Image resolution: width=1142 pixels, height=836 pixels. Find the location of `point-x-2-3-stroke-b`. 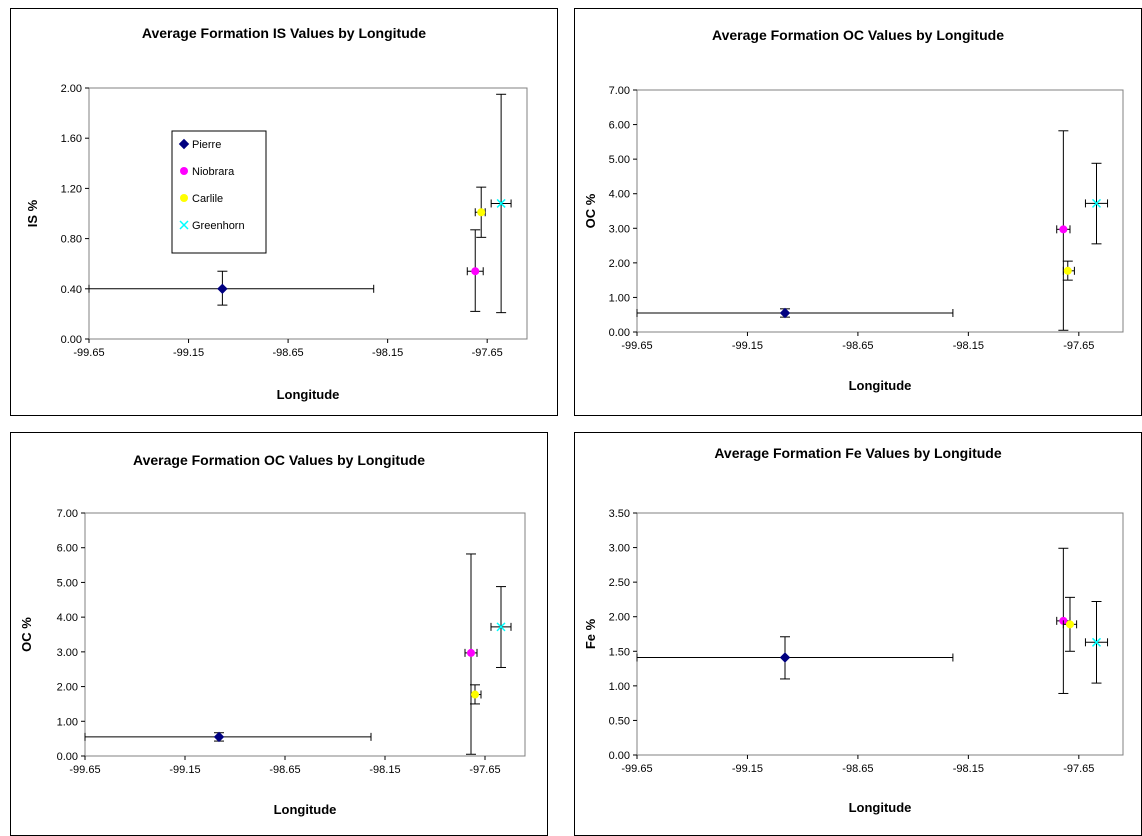

point-x-2-3-stroke-b is located at coordinates (501, 627).